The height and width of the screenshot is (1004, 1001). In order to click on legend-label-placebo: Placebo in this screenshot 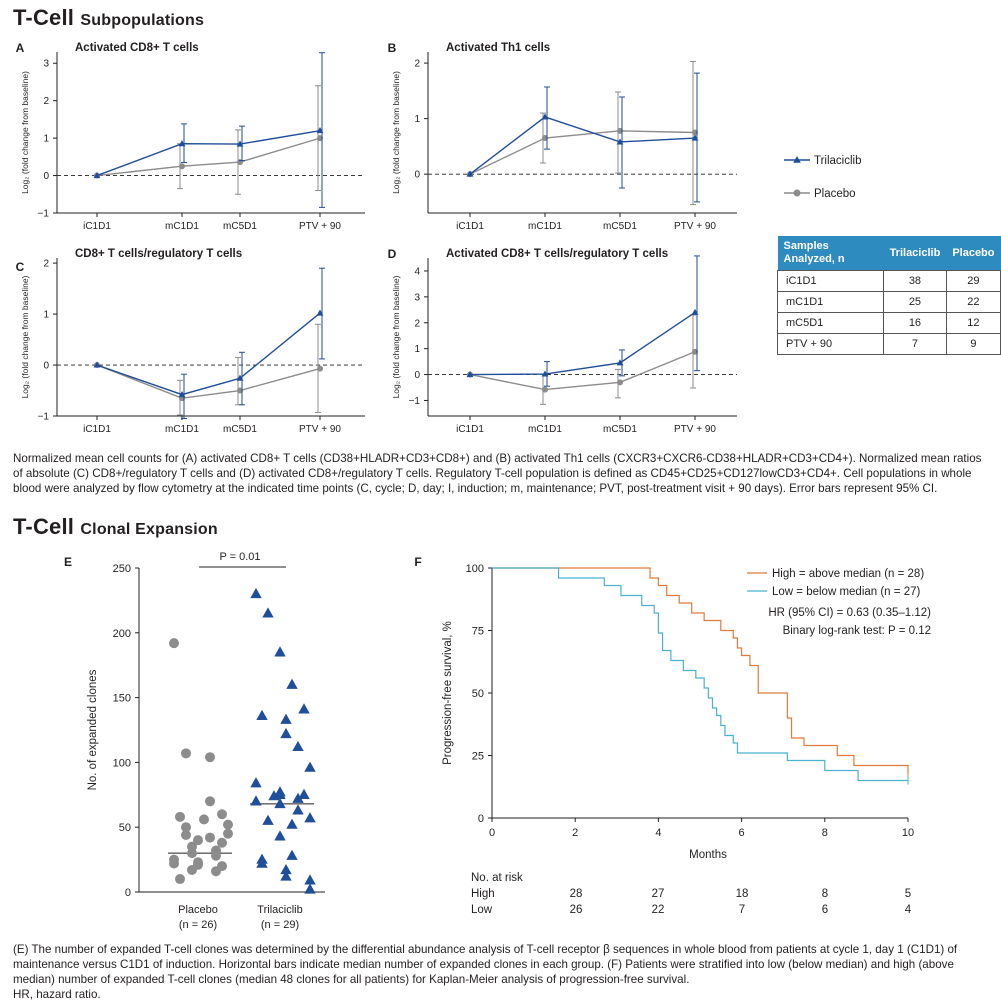, I will do `click(835, 194)`.